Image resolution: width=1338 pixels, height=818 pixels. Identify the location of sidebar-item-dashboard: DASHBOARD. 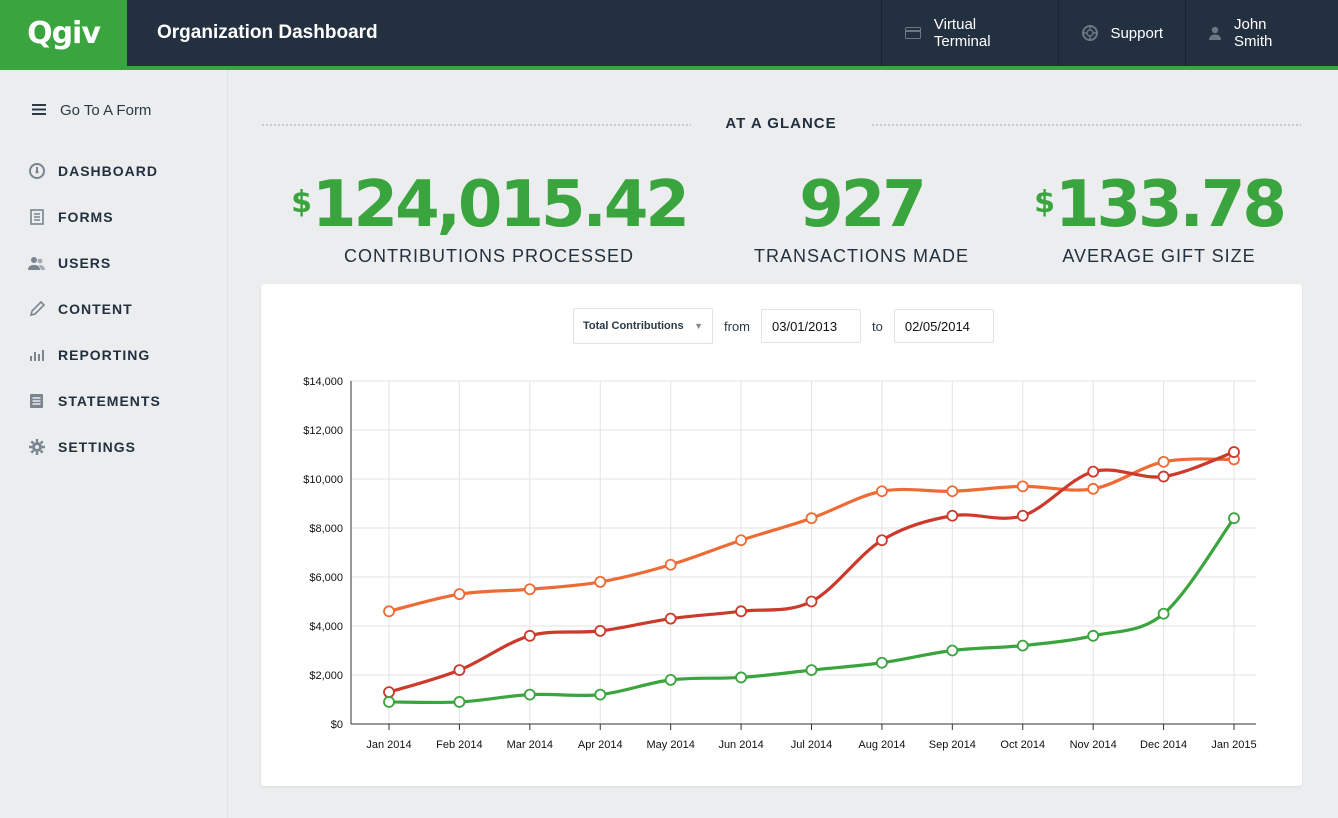
(94, 171).